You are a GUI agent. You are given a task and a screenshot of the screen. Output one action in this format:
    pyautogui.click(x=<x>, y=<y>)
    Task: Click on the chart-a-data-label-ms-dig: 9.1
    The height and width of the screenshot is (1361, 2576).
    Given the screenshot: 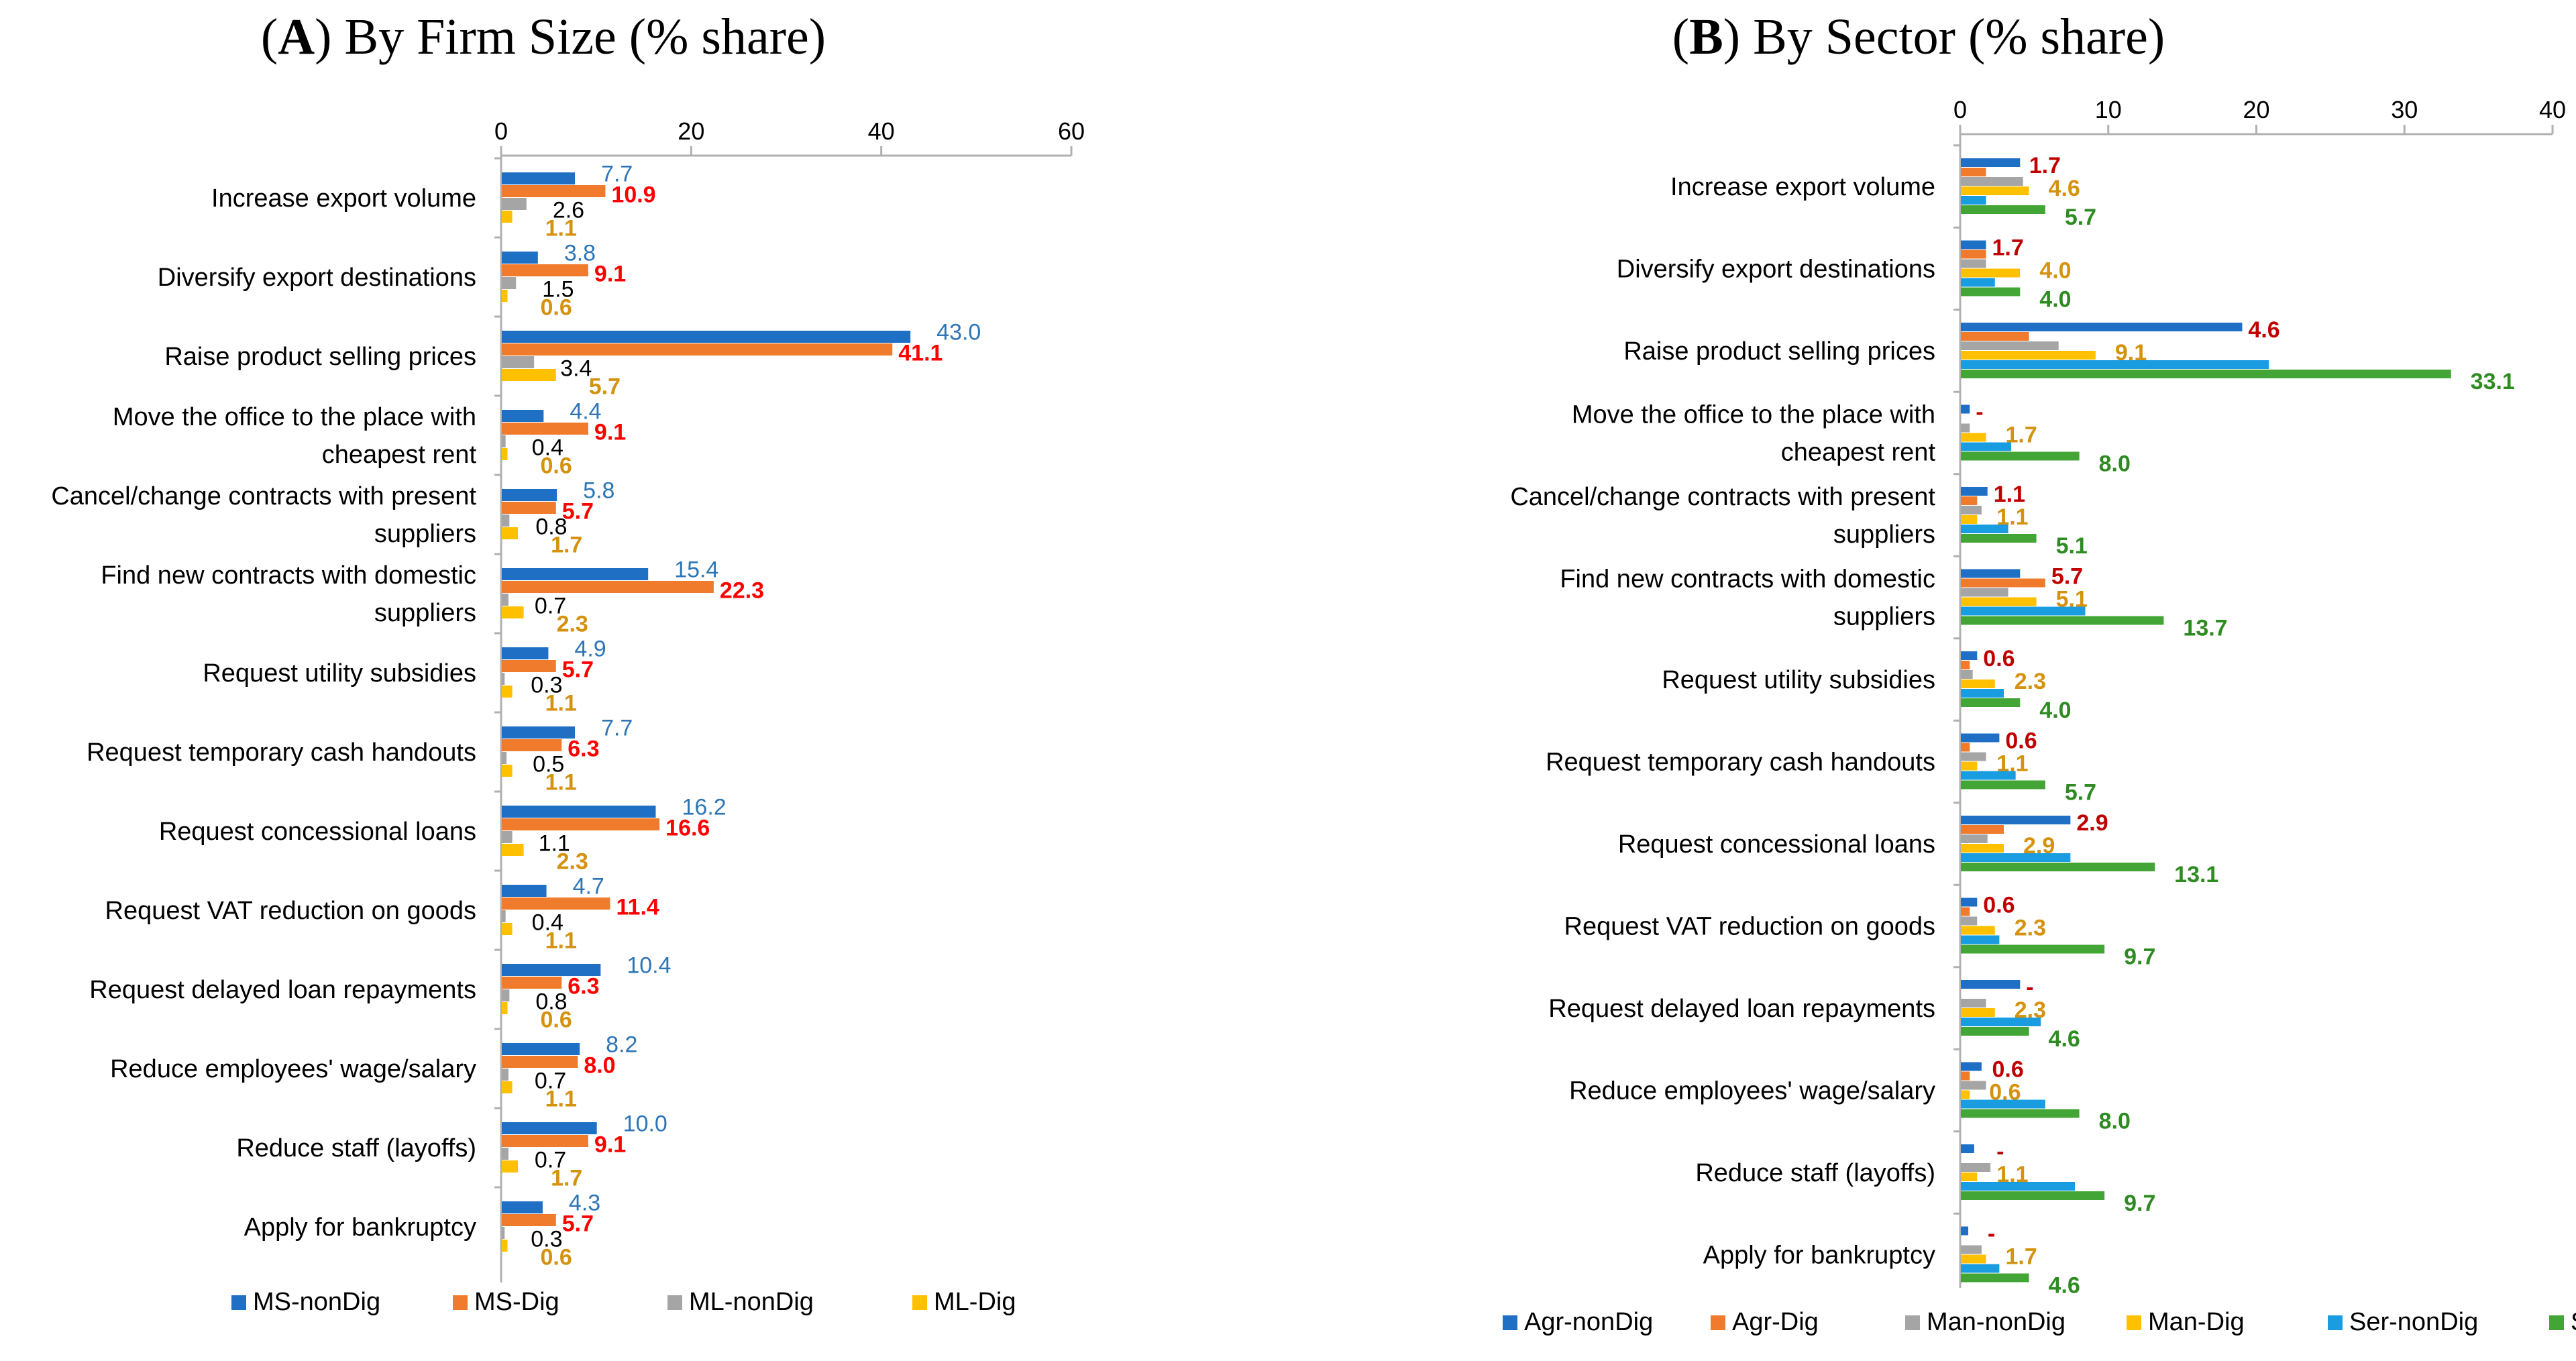 What is the action you would take?
    pyautogui.click(x=610, y=432)
    